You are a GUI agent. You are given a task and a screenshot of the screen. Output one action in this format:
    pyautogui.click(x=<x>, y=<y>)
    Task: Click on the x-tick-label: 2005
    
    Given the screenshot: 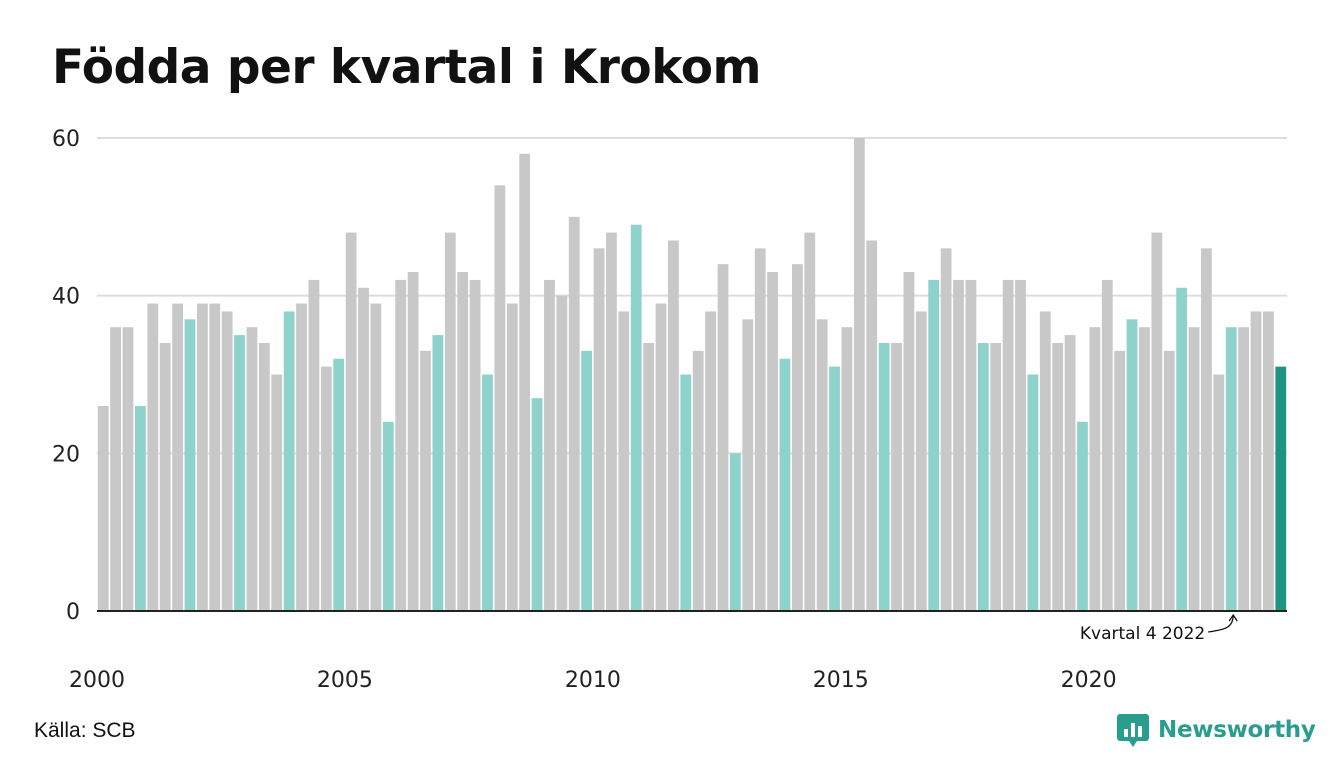 What is the action you would take?
    pyautogui.click(x=345, y=680)
    